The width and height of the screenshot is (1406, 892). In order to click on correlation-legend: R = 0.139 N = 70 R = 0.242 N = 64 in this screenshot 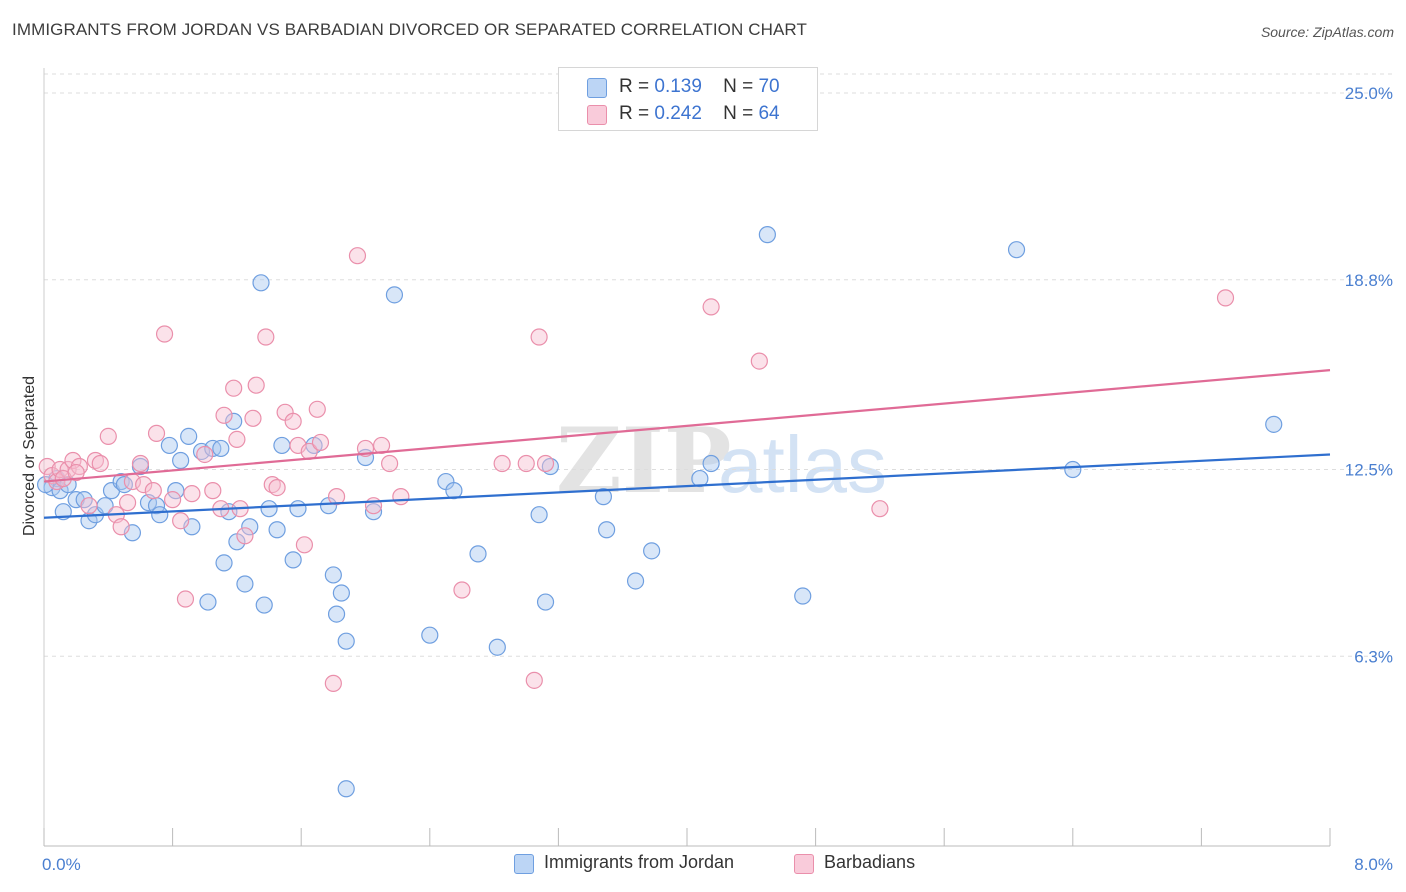, I will do `click(688, 99)`.